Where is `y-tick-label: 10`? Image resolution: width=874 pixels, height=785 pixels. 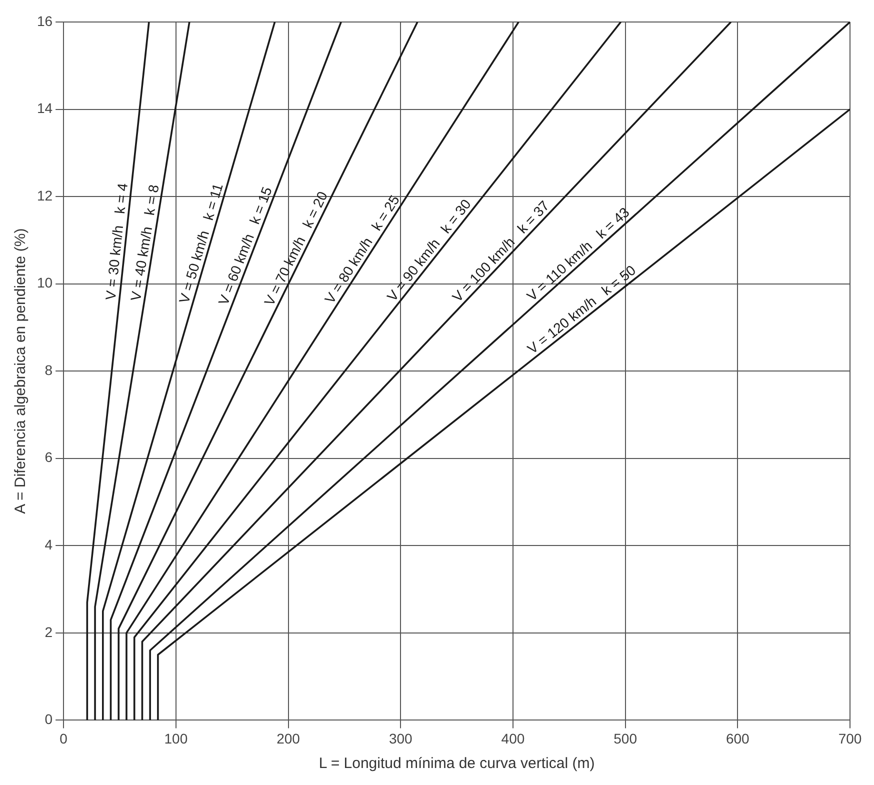
y-tick-label: 10 is located at coordinates (44, 282).